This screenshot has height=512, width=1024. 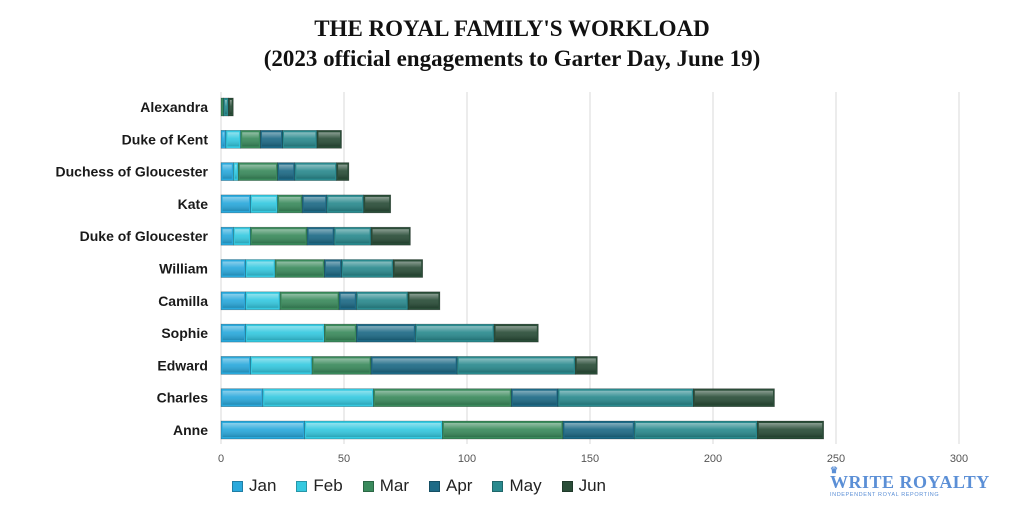 What do you see at coordinates (834, 470) in the screenshot?
I see `crown-icon: ♛` at bounding box center [834, 470].